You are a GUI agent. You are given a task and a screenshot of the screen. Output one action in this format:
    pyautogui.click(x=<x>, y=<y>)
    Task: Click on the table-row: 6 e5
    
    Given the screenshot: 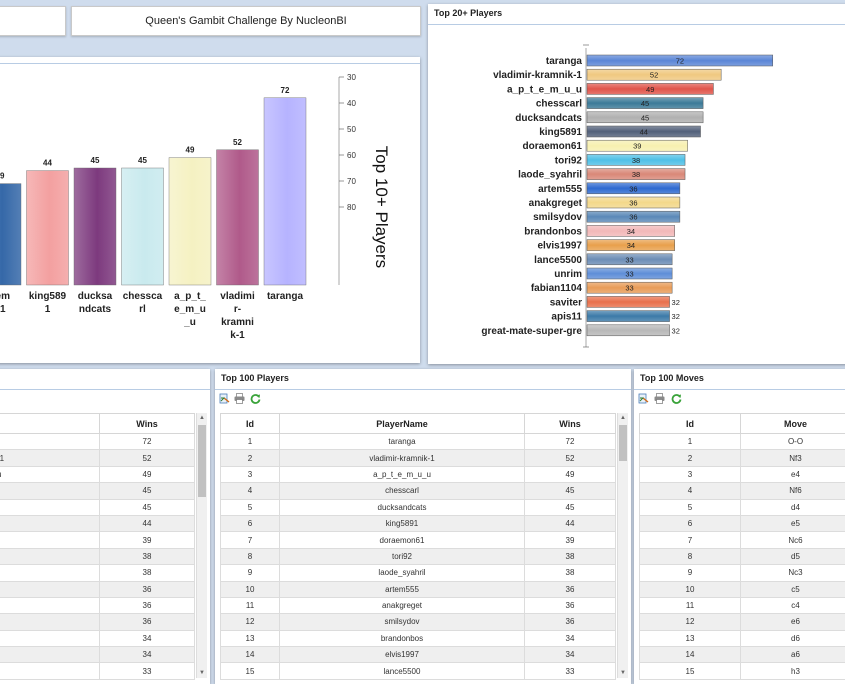 What is the action you would take?
    pyautogui.click(x=742, y=523)
    